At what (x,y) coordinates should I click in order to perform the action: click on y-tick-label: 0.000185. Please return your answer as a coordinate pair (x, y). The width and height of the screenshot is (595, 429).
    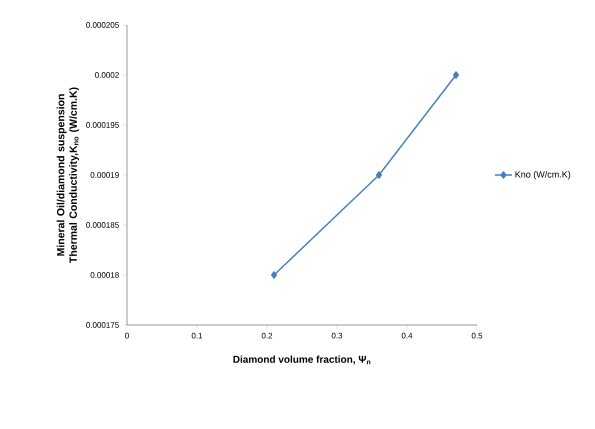
    Looking at the image, I should click on (102, 225).